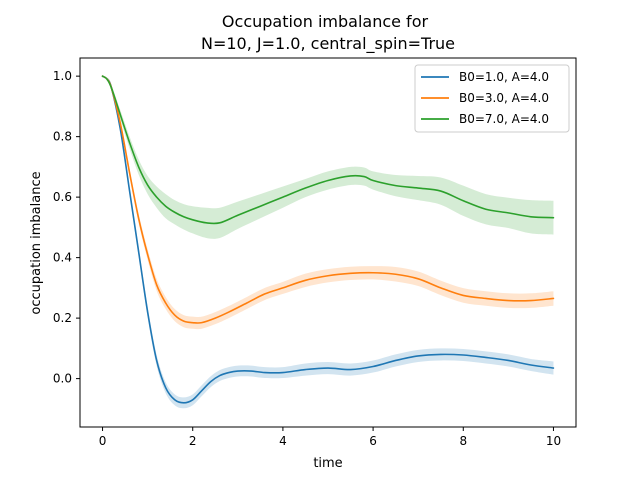 This screenshot has width=640, height=480. What do you see at coordinates (504, 98) in the screenshot?
I see `legend-label-2: B0=3.0, A=4.0` at bounding box center [504, 98].